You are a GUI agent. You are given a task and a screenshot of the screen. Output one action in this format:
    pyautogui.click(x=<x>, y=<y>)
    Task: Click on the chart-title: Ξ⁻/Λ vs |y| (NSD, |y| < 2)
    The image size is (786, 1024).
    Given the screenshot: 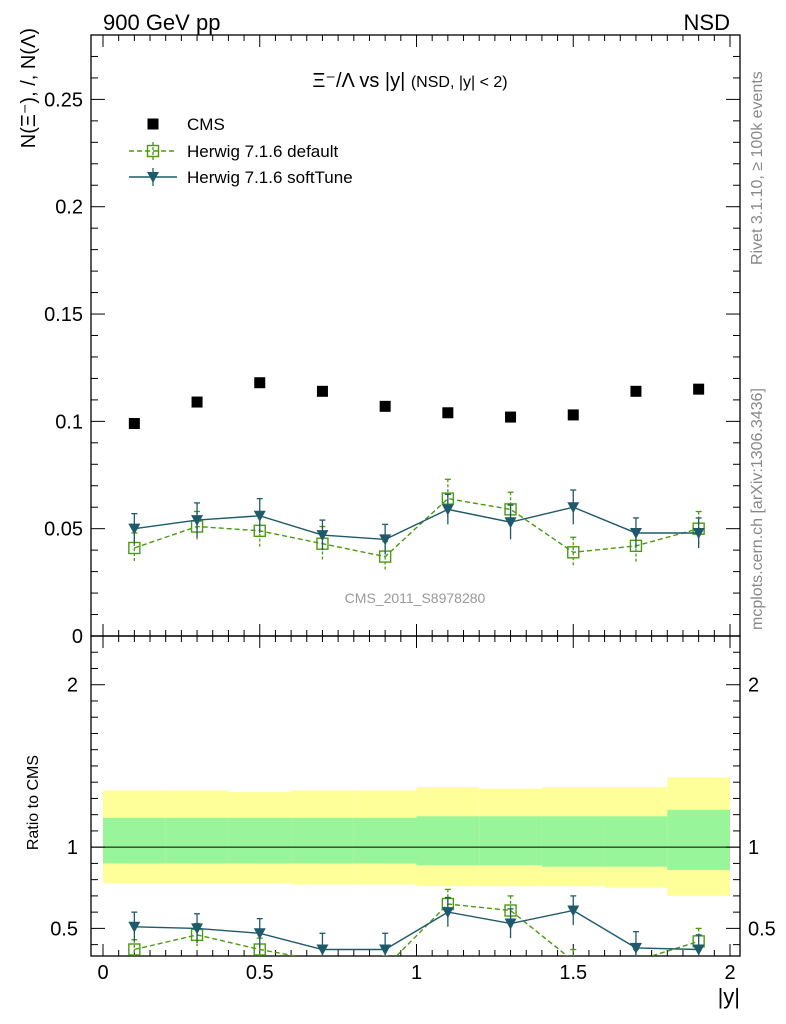 What is the action you would take?
    pyautogui.click(x=409, y=81)
    